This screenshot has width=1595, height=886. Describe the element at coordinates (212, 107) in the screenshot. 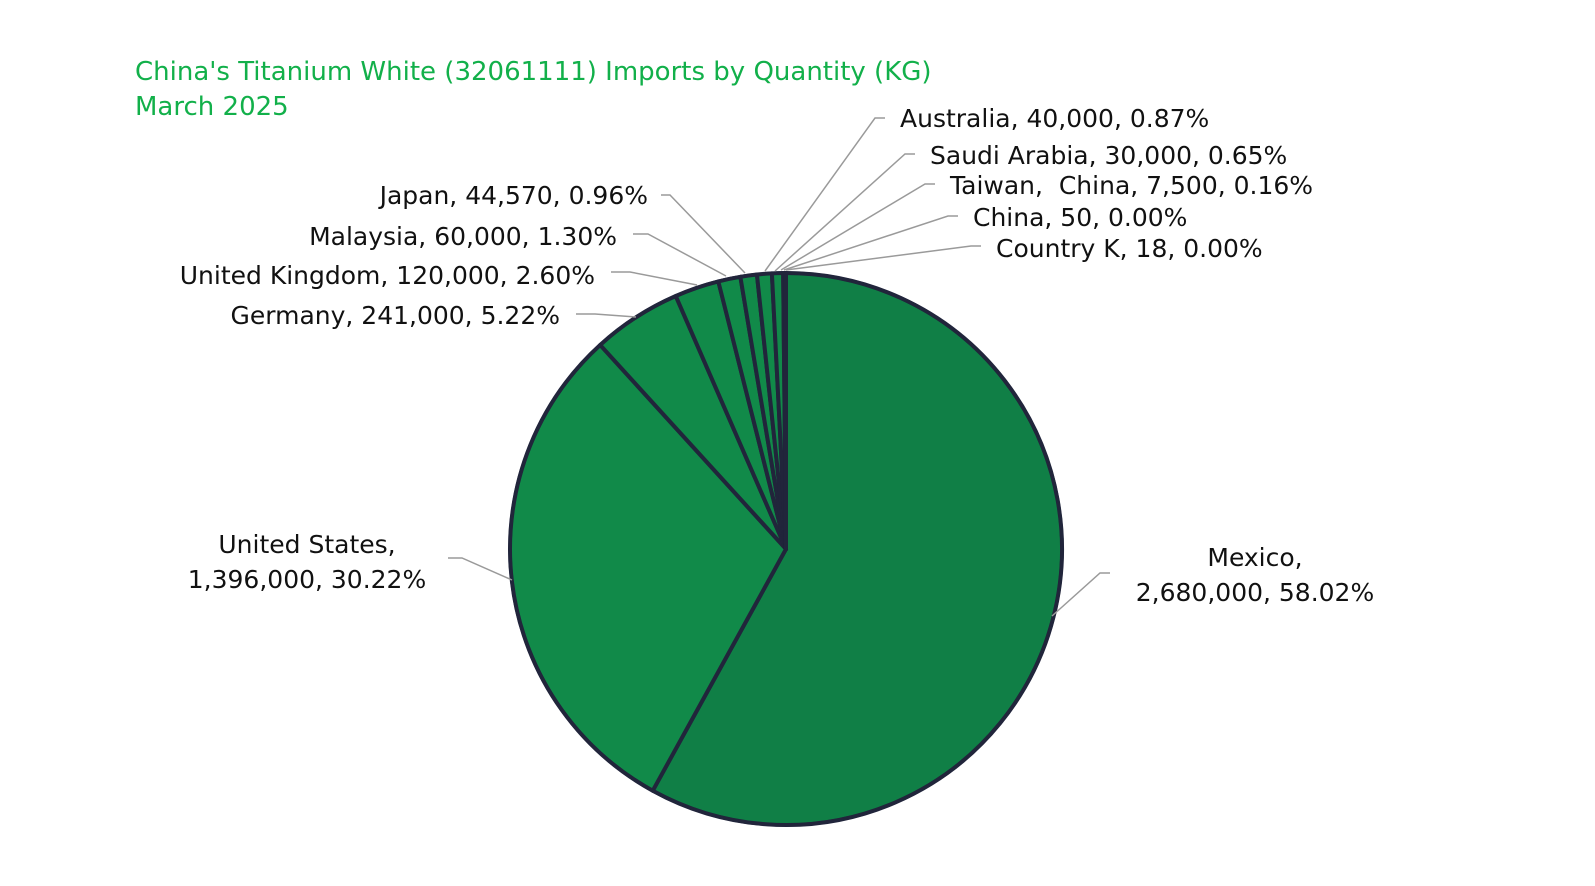

I see `chart-subtitle: March 2025` at that location.